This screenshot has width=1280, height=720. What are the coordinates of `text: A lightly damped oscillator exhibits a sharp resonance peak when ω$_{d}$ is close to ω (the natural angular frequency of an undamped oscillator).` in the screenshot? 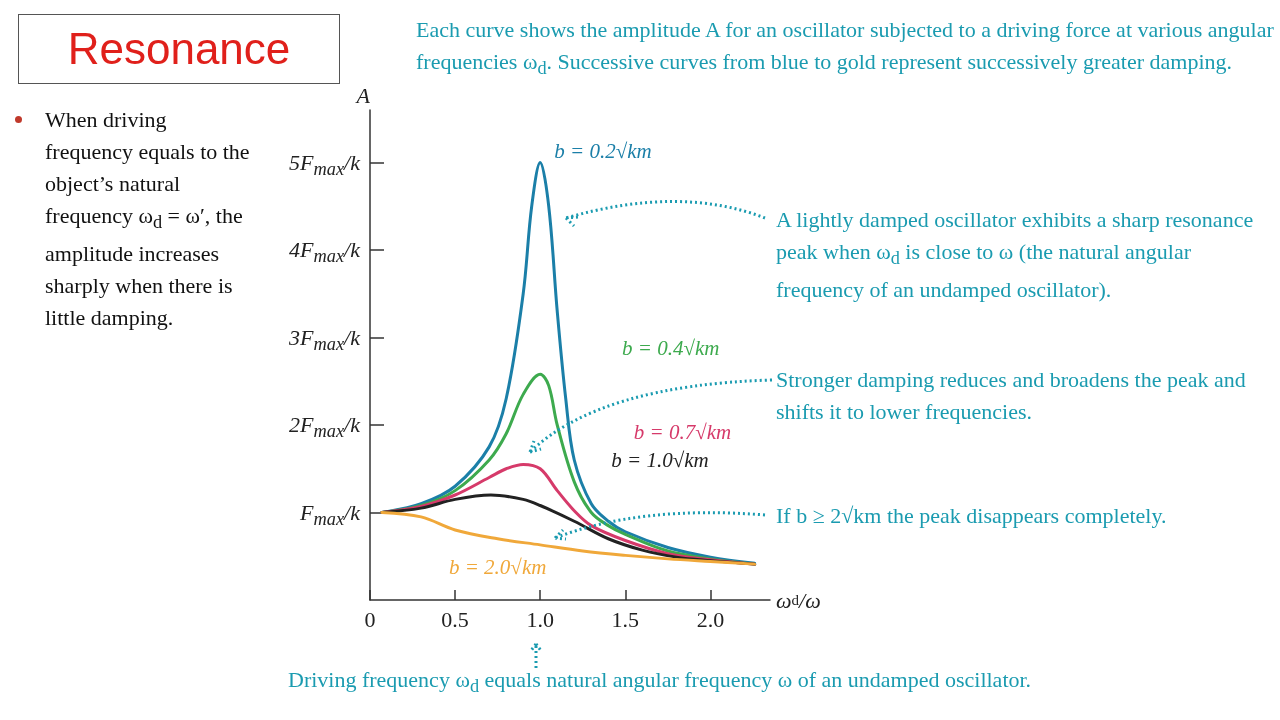 It's located at (1015, 255).